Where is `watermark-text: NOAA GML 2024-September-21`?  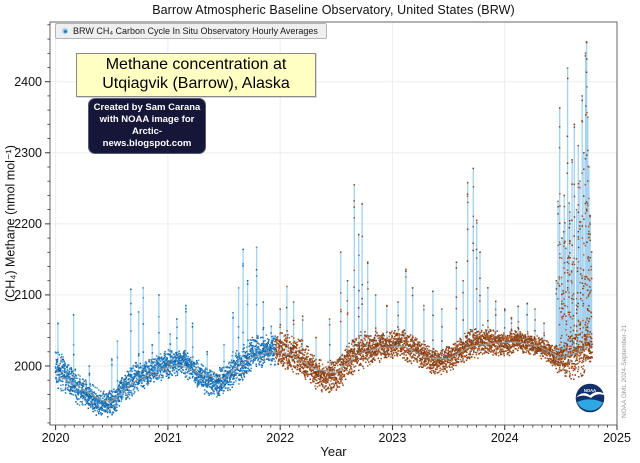
watermark-text: NOAA GML 2024-September-21 is located at coordinates (624, 371).